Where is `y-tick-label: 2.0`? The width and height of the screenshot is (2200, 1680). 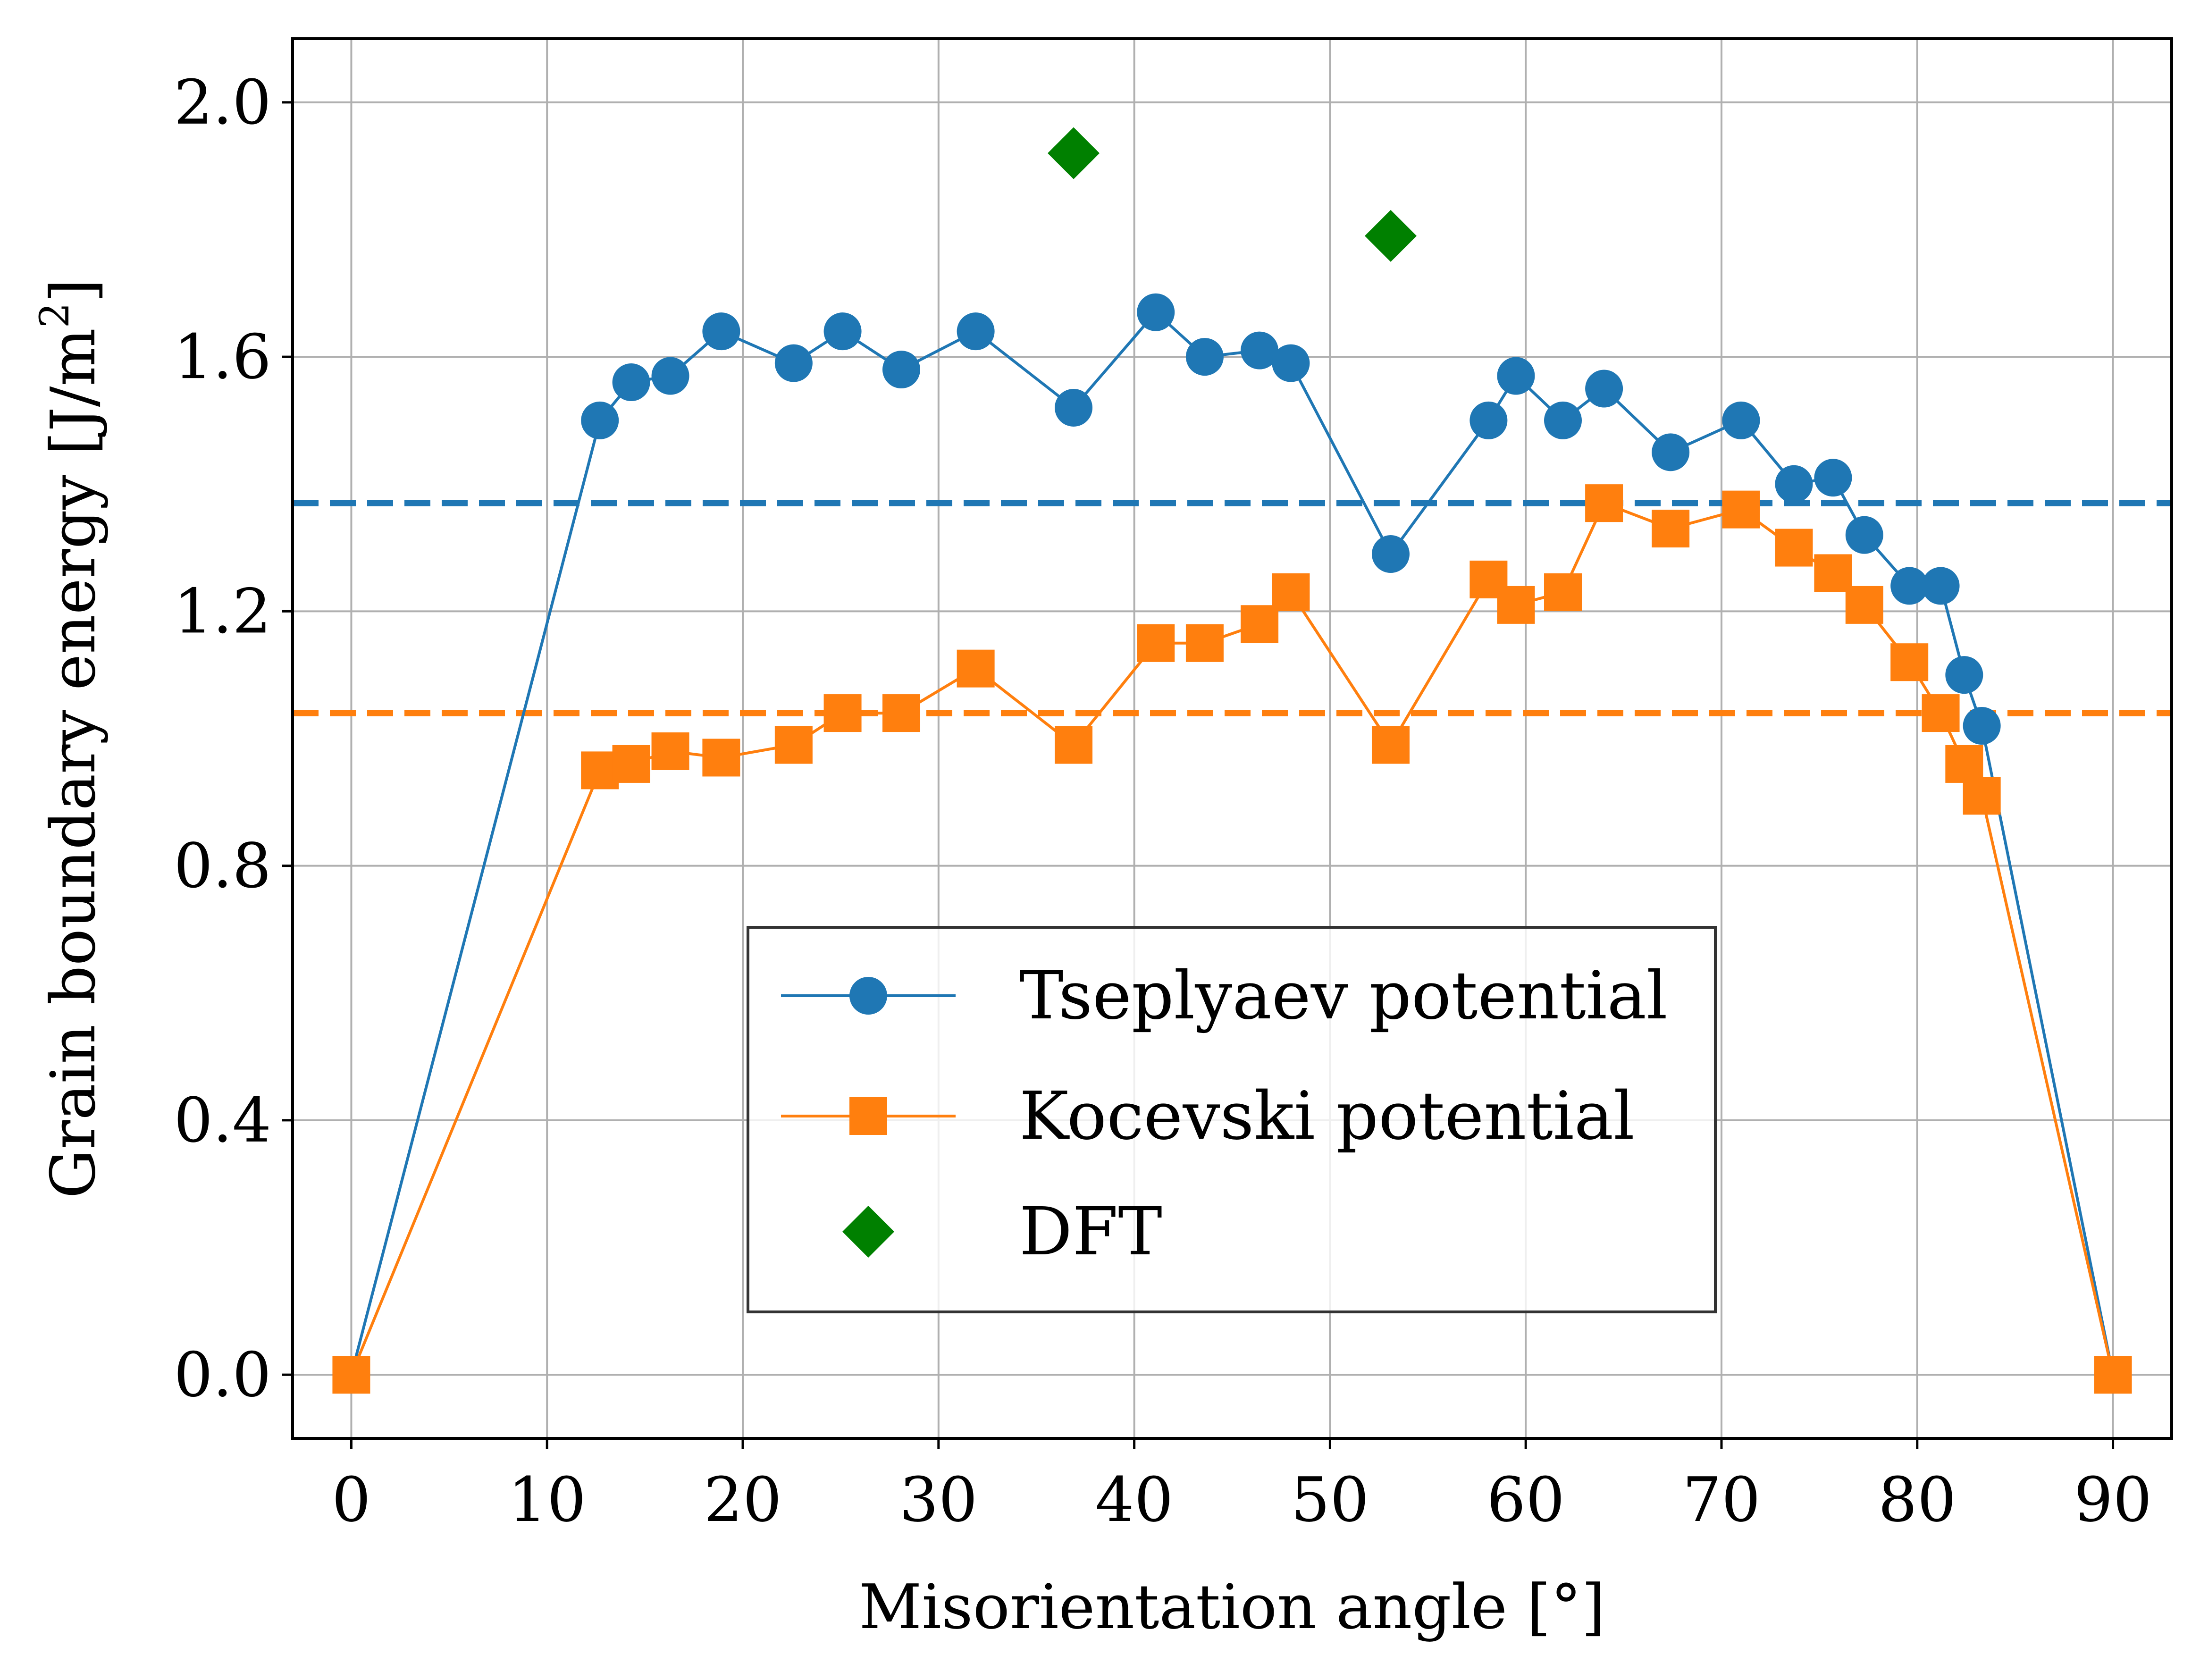 y-tick-label: 2.0 is located at coordinates (222, 102).